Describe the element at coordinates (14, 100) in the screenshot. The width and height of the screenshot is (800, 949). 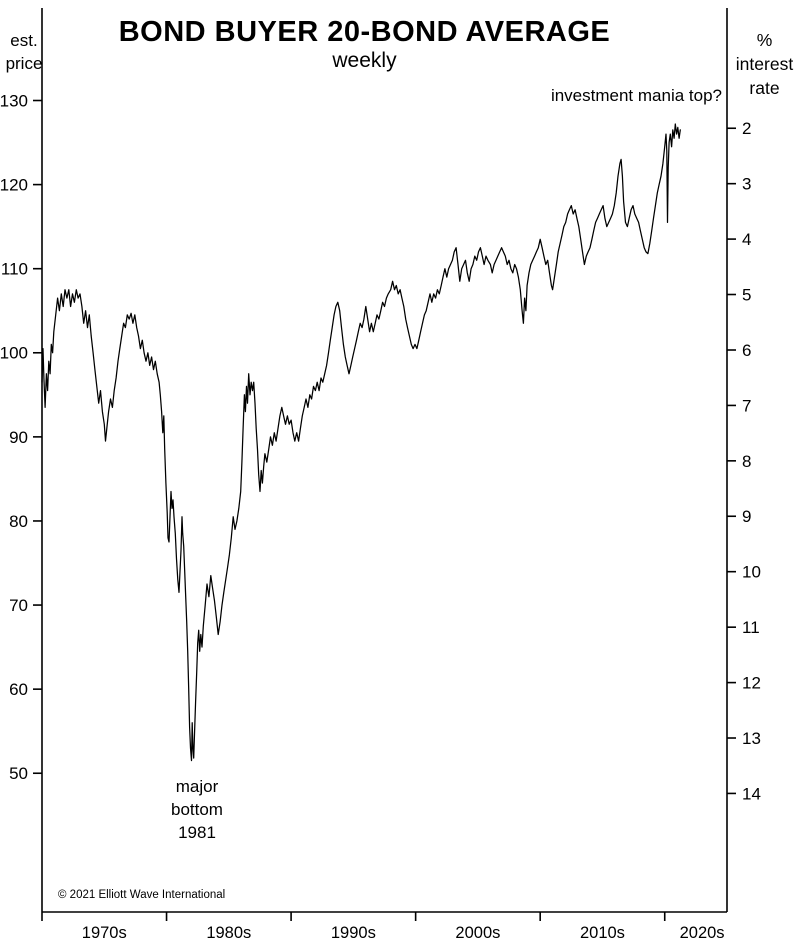
I see `left-axis-tick-label: 130` at that location.